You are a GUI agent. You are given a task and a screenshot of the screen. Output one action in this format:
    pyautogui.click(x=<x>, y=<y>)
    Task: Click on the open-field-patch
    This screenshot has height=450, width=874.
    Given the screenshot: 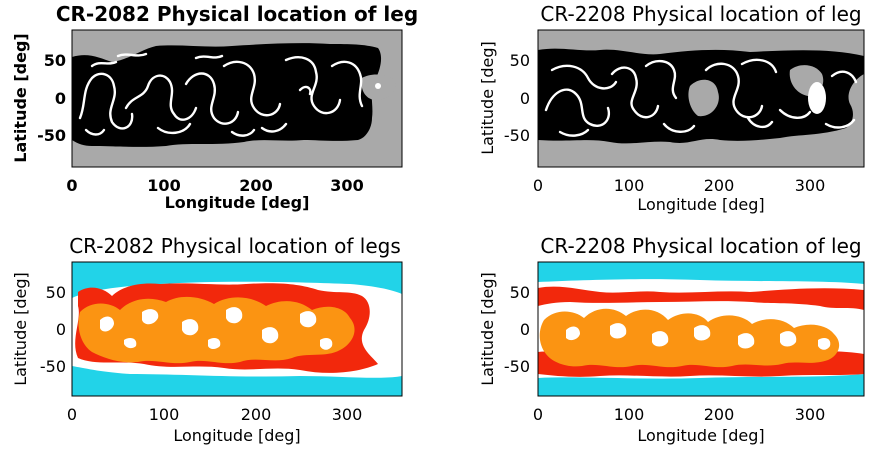 What is the action you would take?
    pyautogui.click(x=703, y=98)
    